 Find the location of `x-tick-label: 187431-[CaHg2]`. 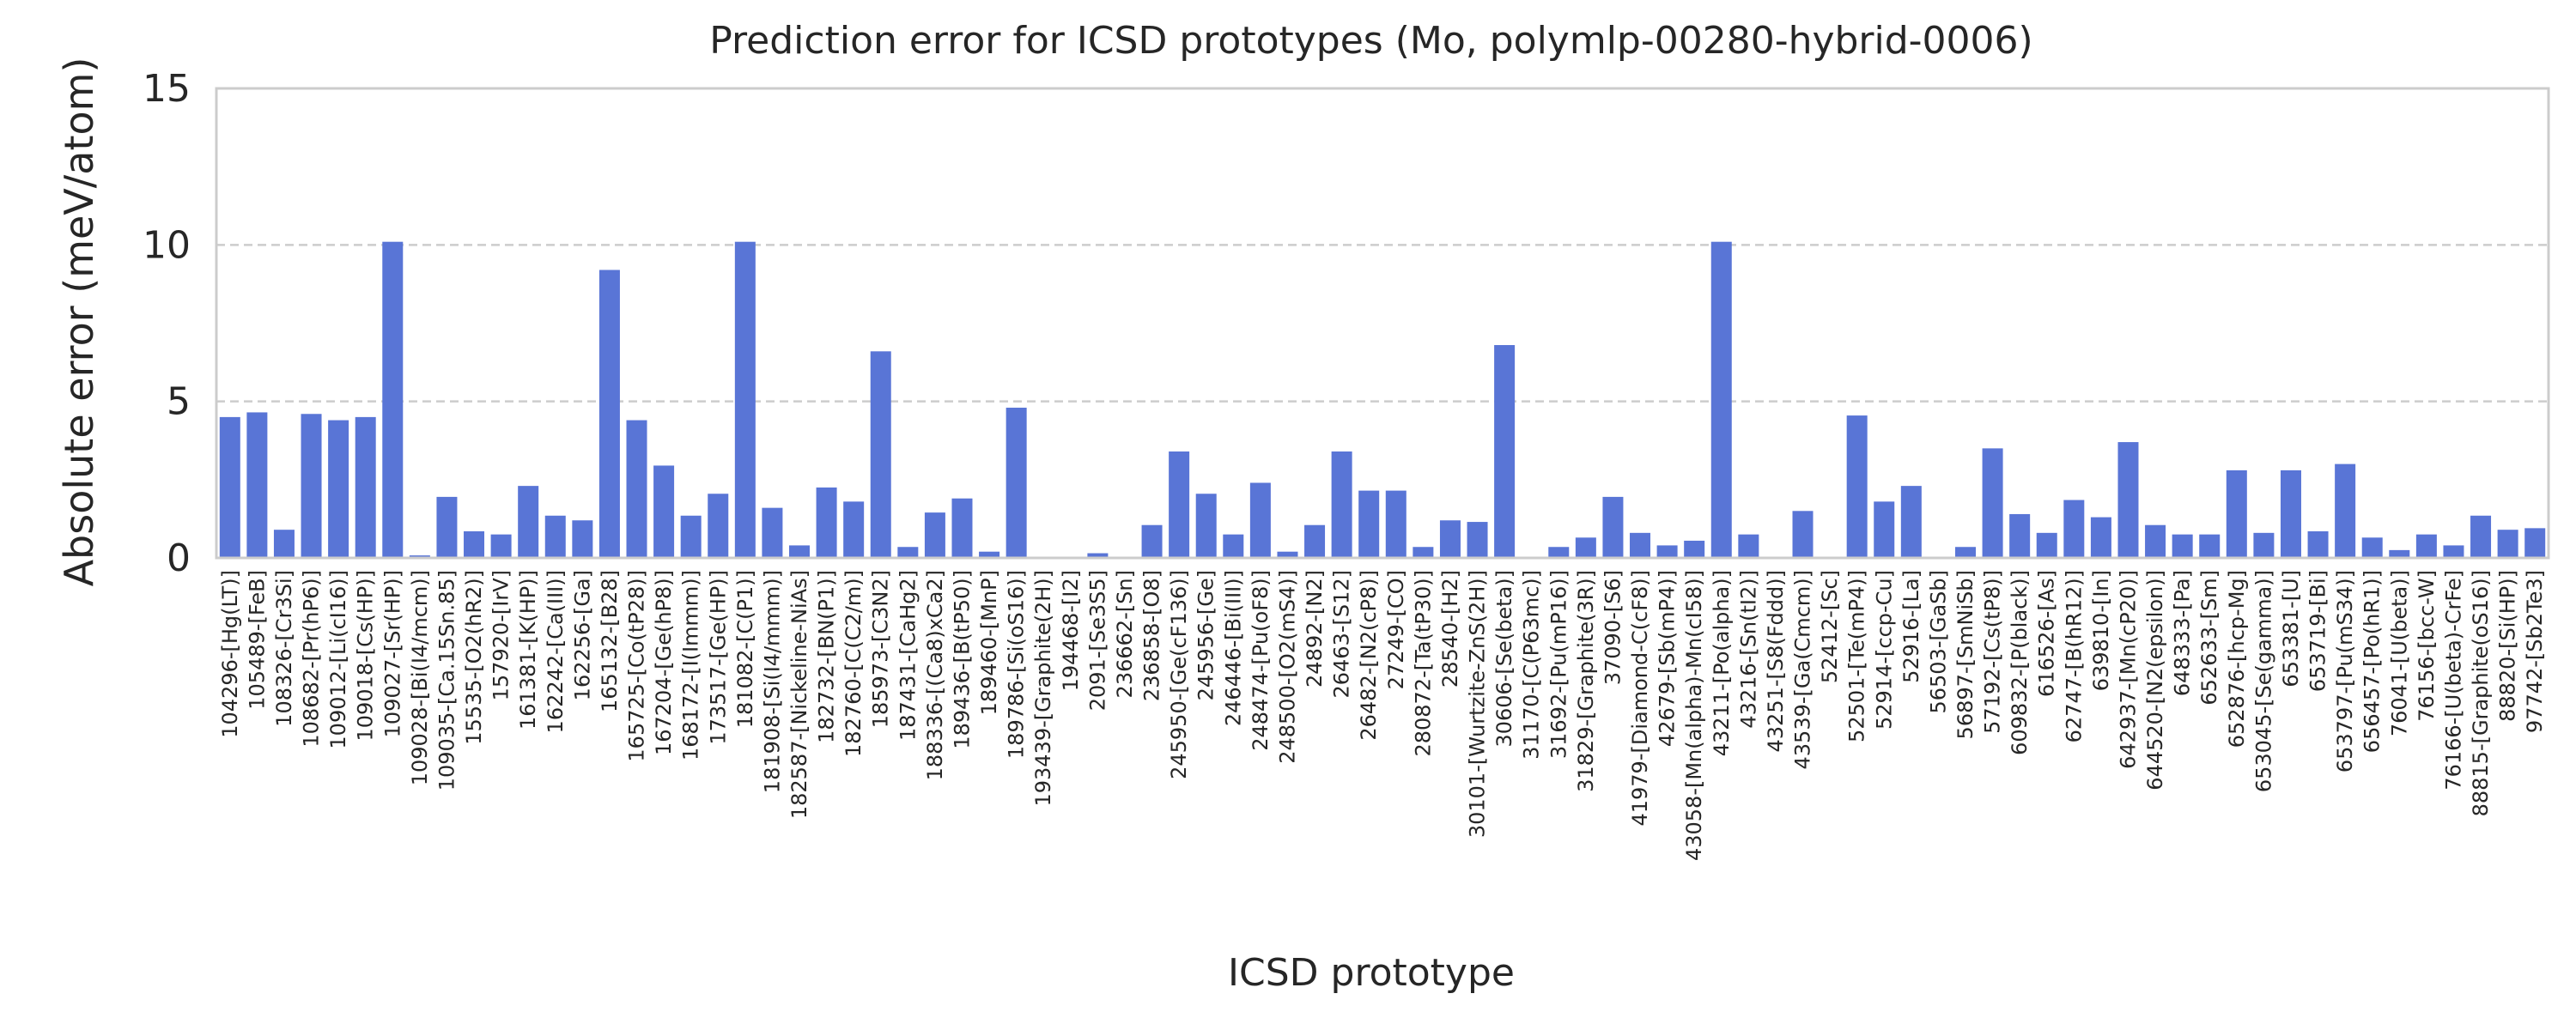

x-tick-label: 187431-[CaHg2] is located at coordinates (908, 655).